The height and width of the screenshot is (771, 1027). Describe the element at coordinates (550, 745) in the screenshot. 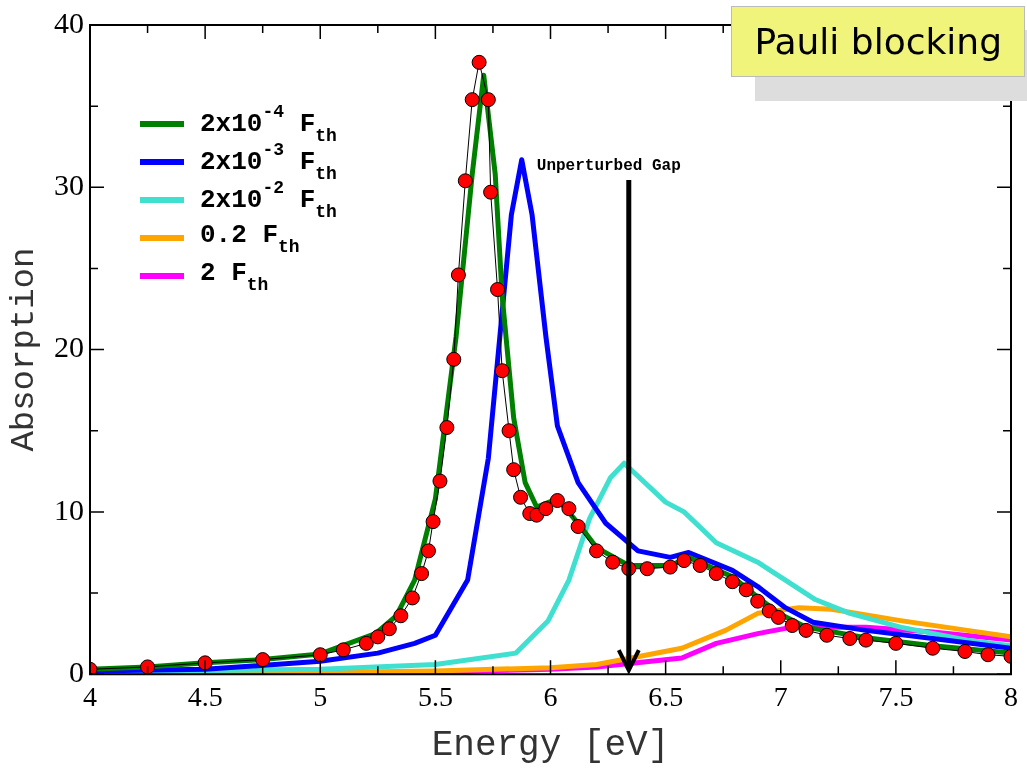

I see `x-axis-title: Energy [eV]` at that location.